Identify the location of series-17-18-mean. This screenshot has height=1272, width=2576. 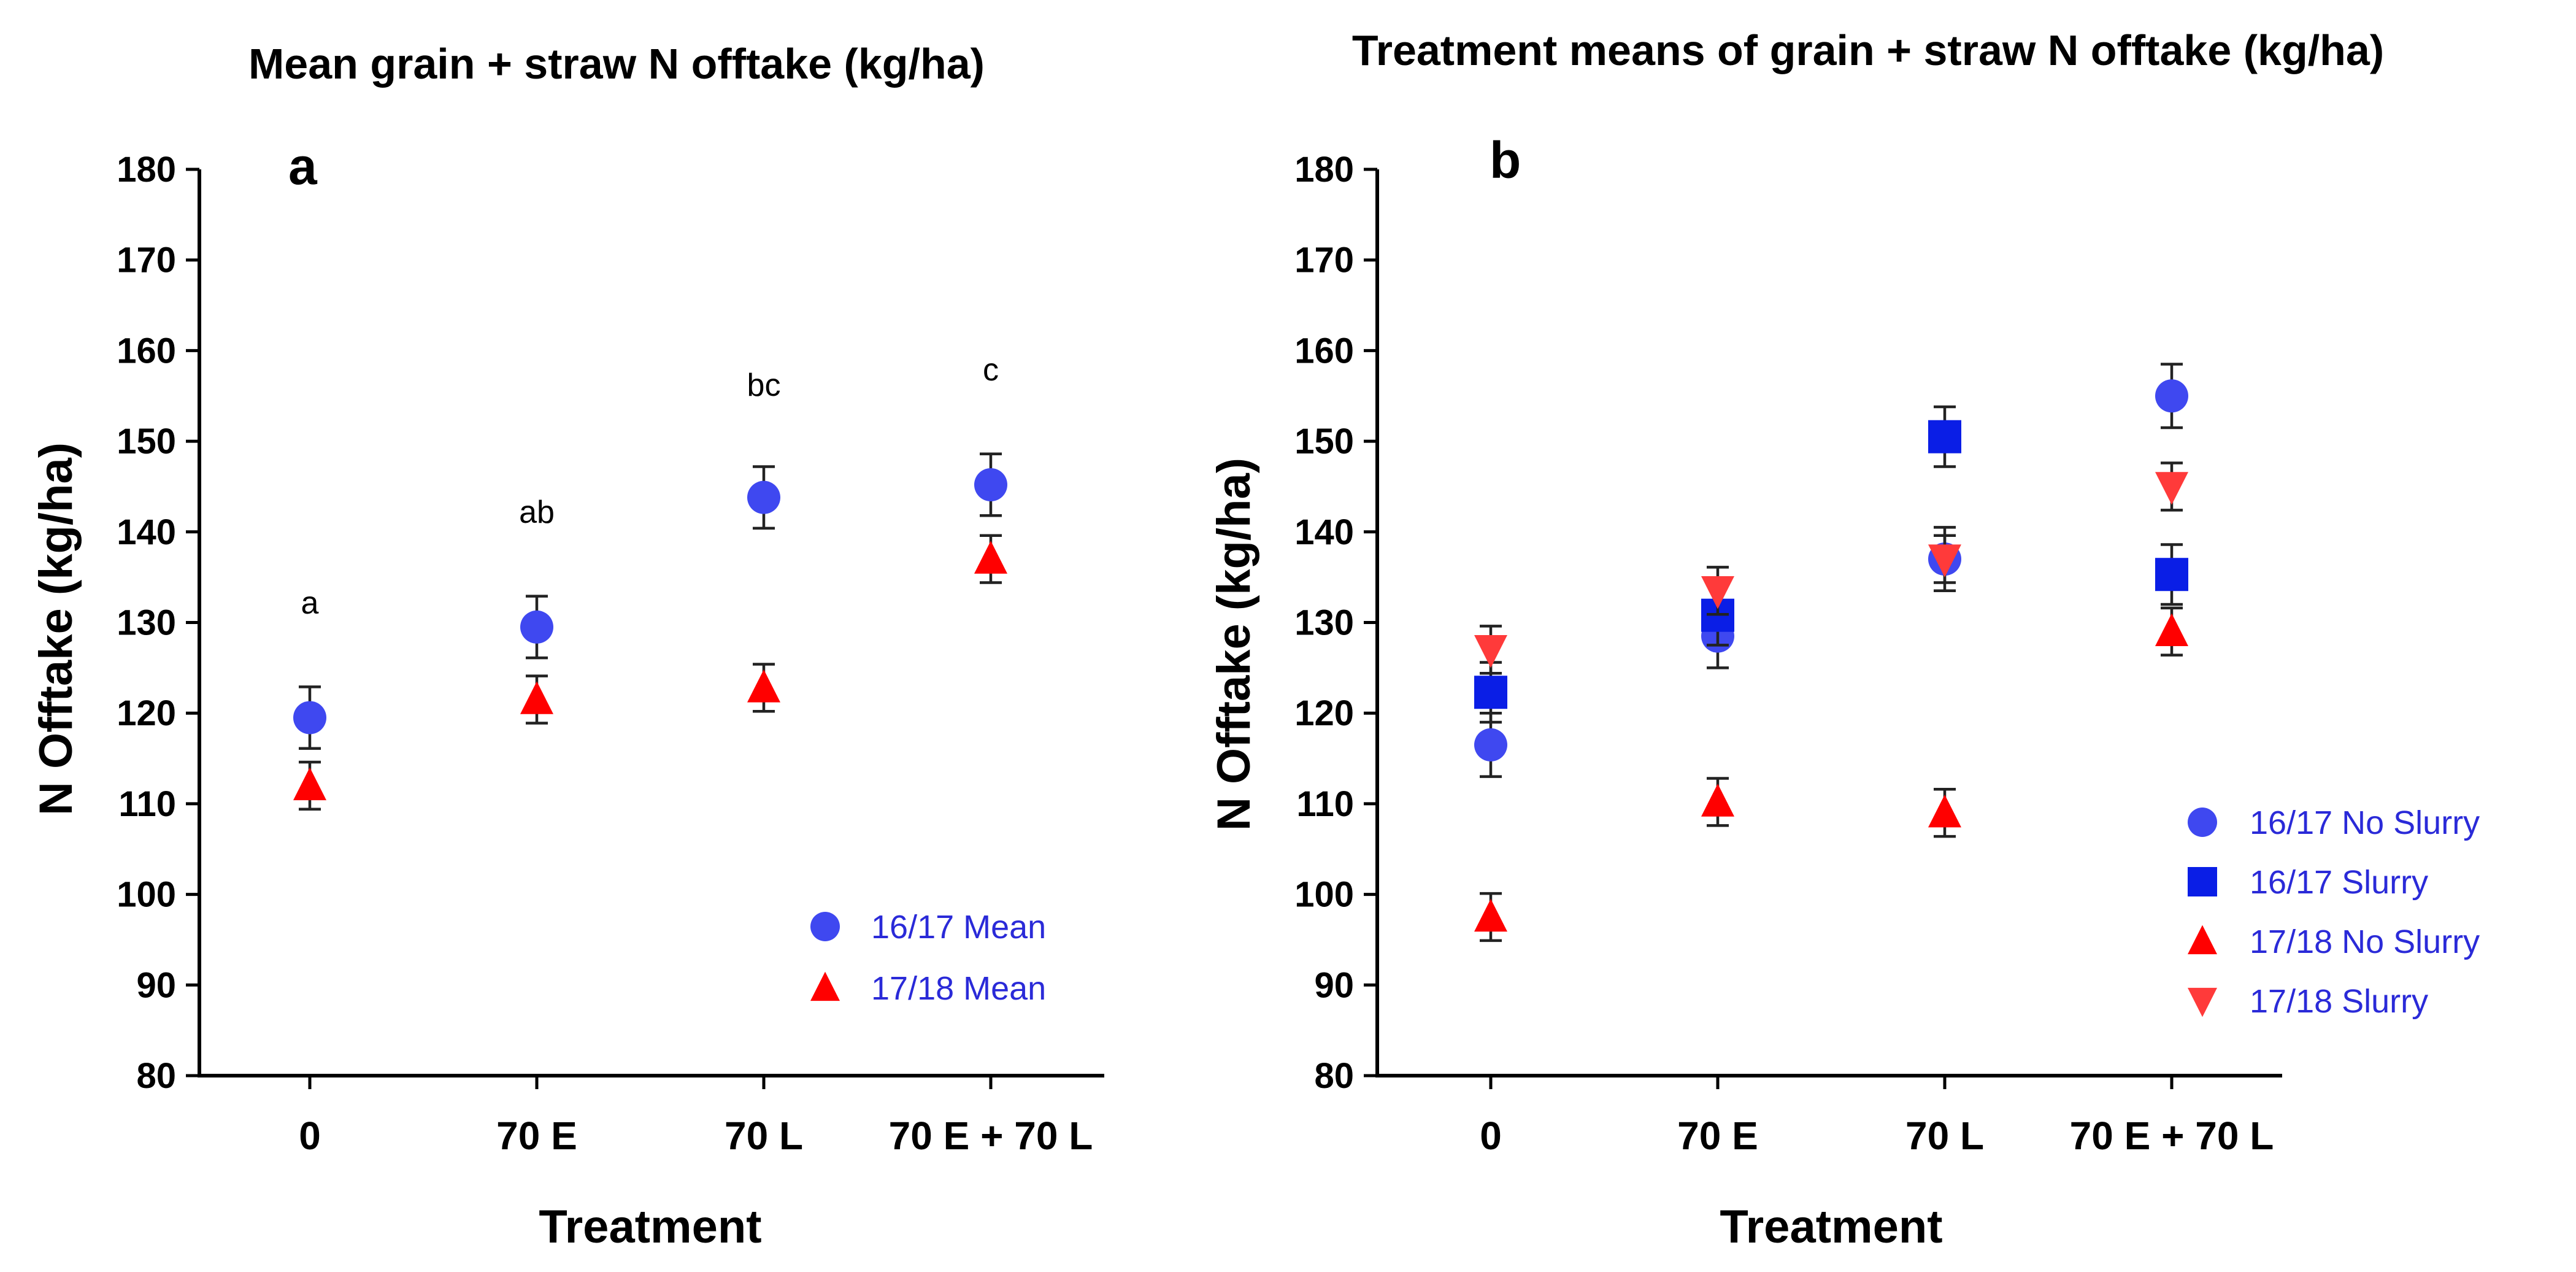
(650, 673).